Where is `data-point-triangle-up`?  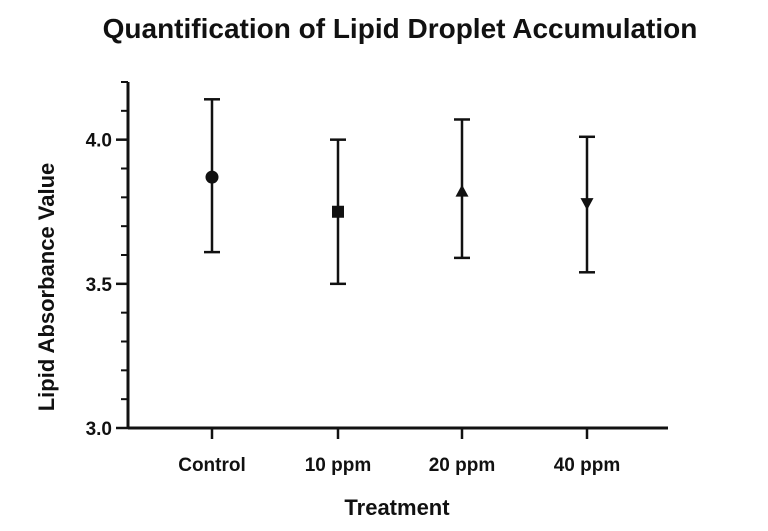
data-point-triangle-up is located at coordinates (462, 190).